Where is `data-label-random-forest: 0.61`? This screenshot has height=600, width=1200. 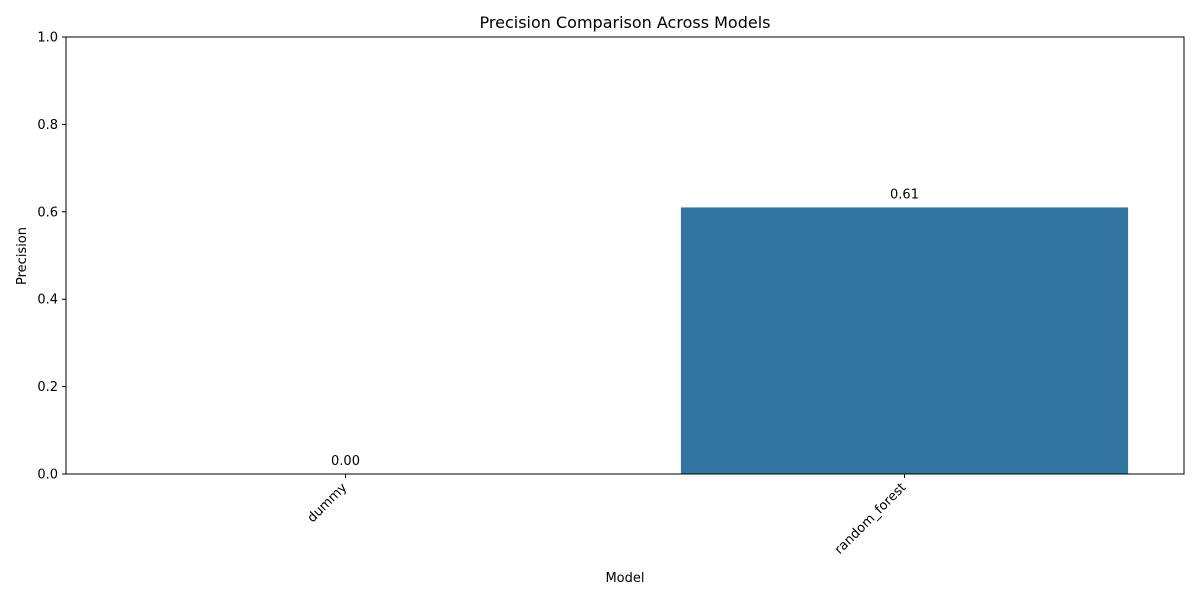 data-label-random-forest: 0.61 is located at coordinates (904, 194).